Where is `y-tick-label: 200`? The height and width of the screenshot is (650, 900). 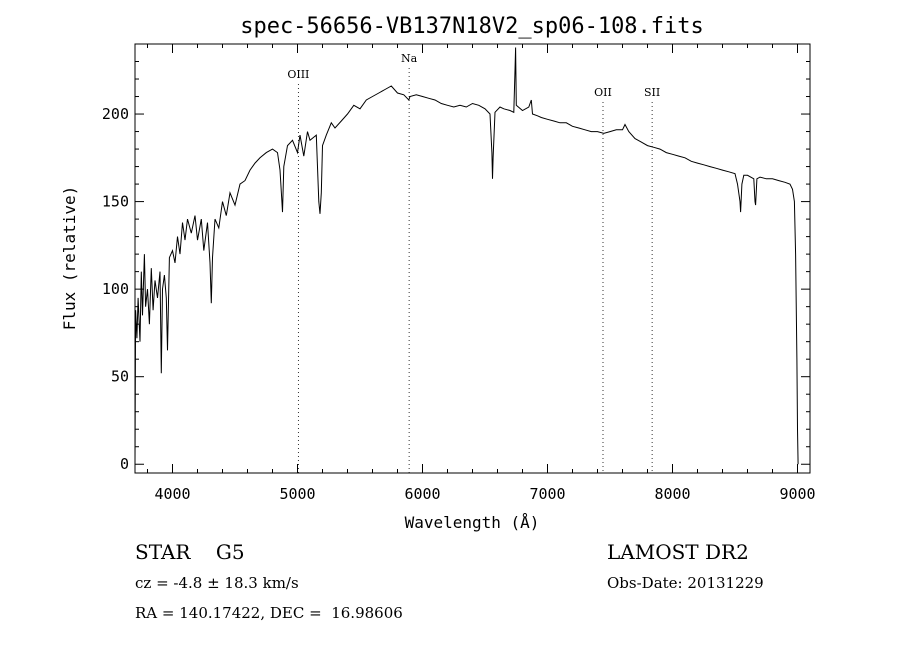 y-tick-label: 200 is located at coordinates (115, 114).